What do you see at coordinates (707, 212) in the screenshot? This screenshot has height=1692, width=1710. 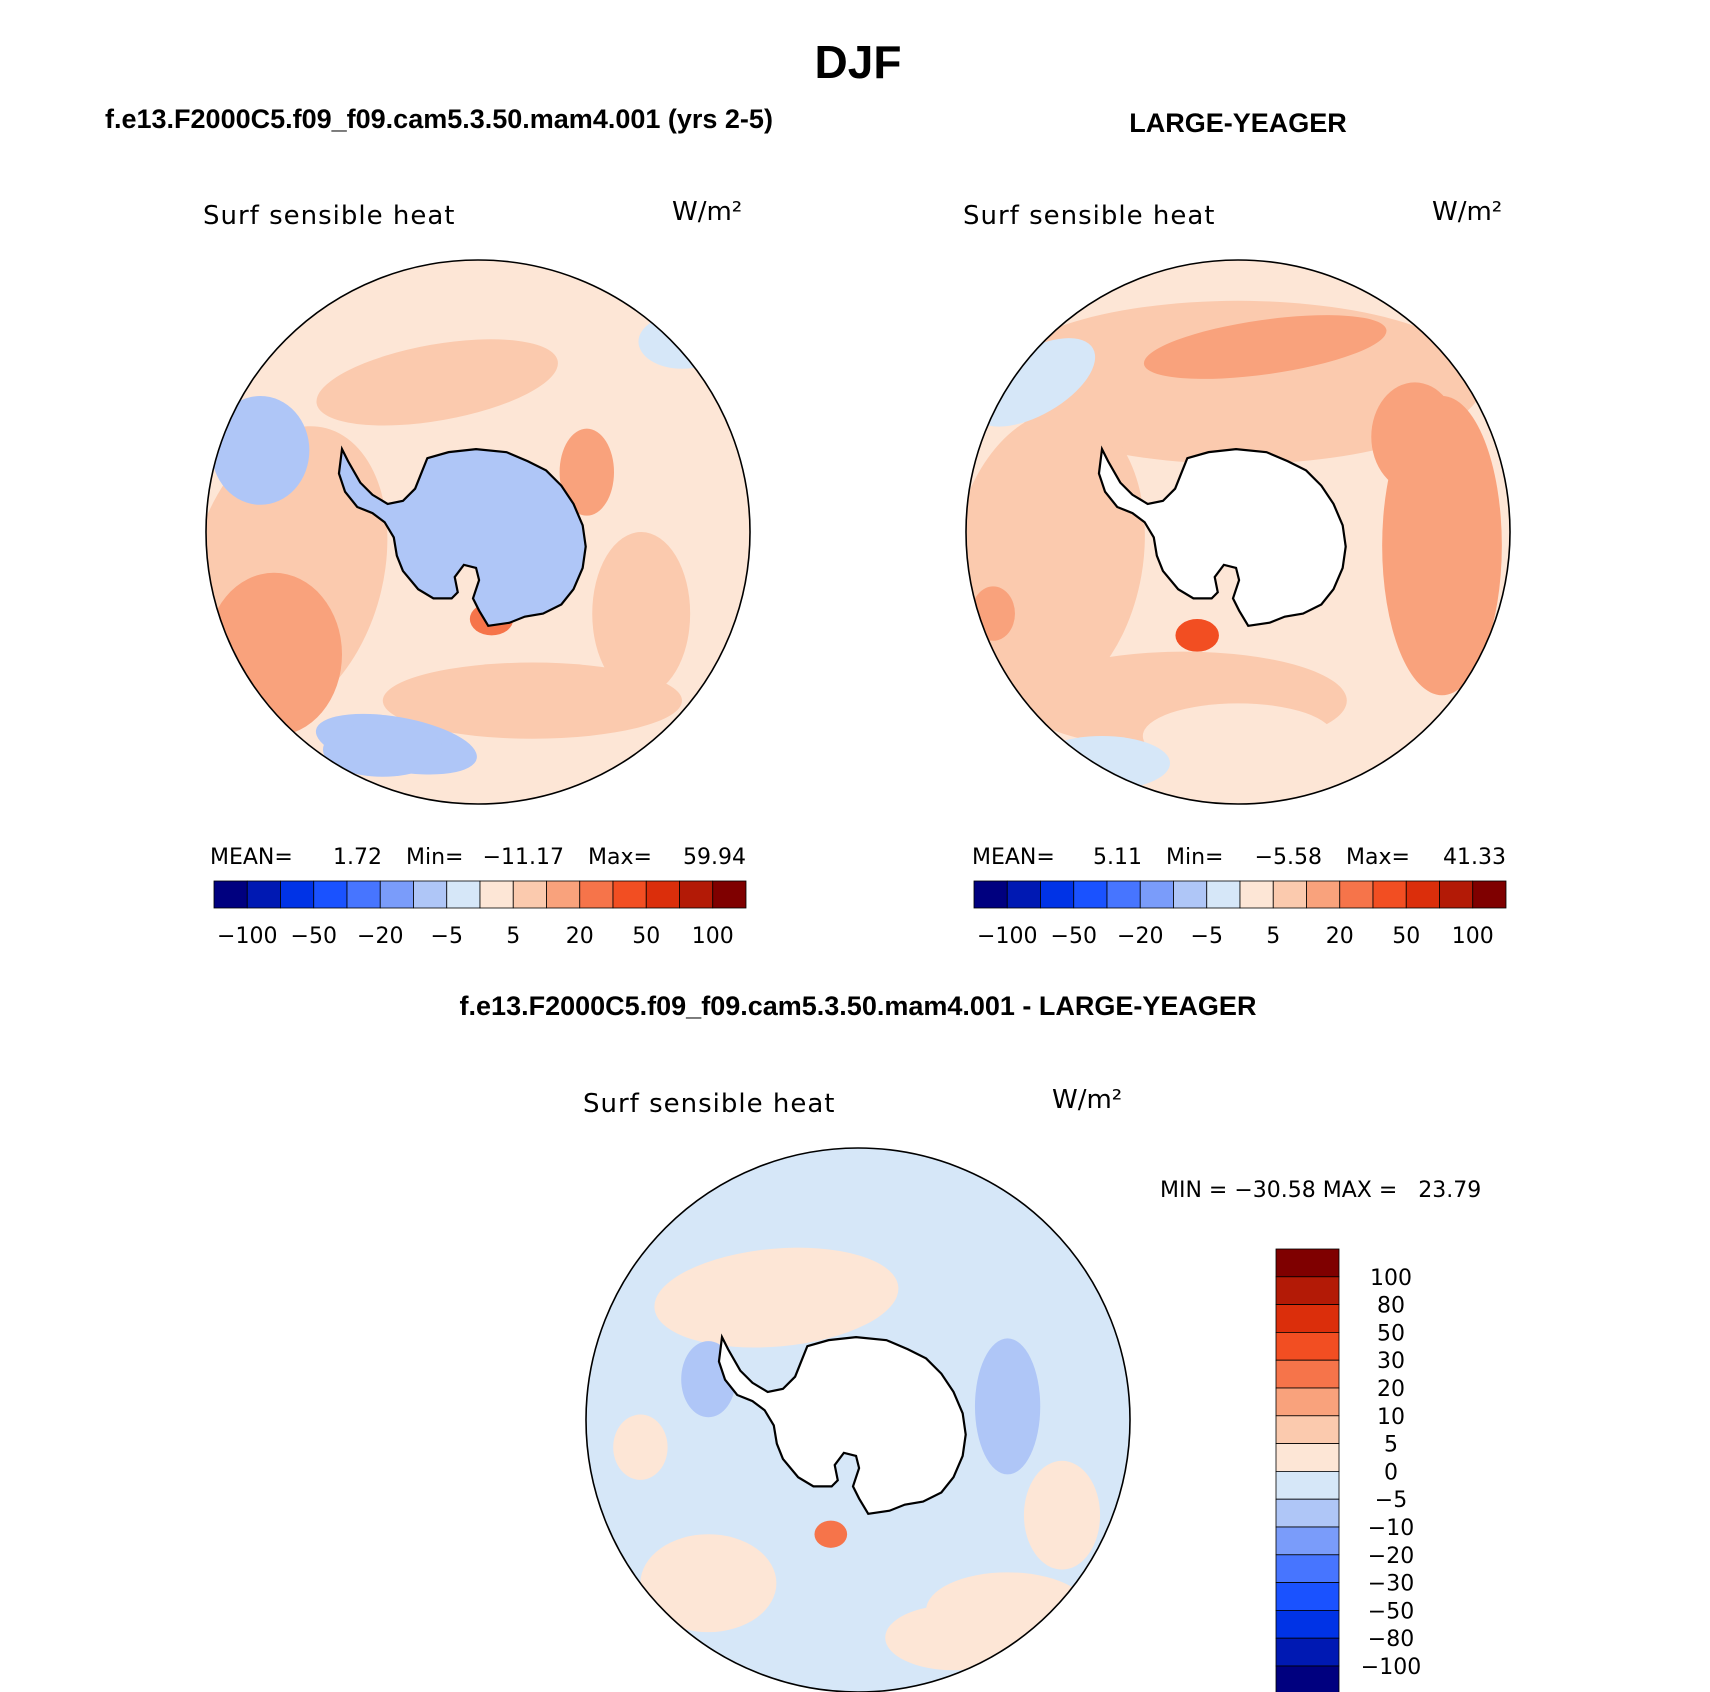 I see `panel-1-units: W/m²` at bounding box center [707, 212].